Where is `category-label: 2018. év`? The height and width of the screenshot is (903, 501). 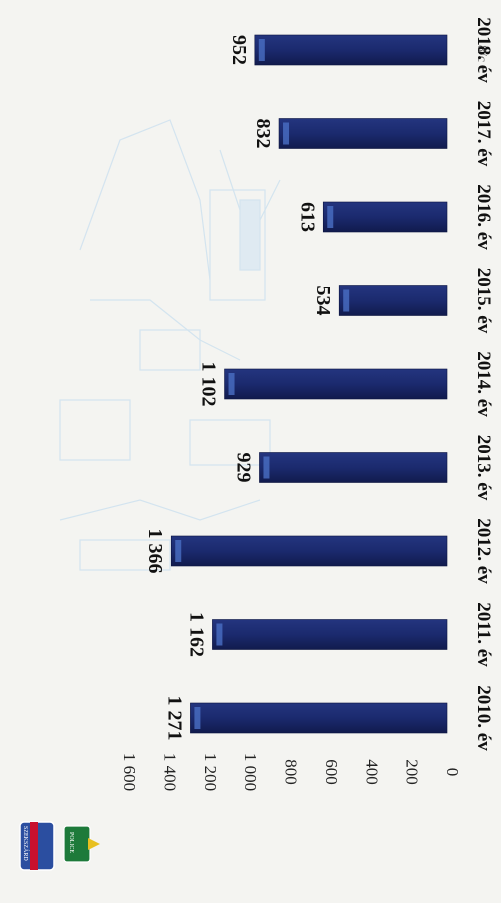 category-label: 2018. év is located at coordinates (483, 50).